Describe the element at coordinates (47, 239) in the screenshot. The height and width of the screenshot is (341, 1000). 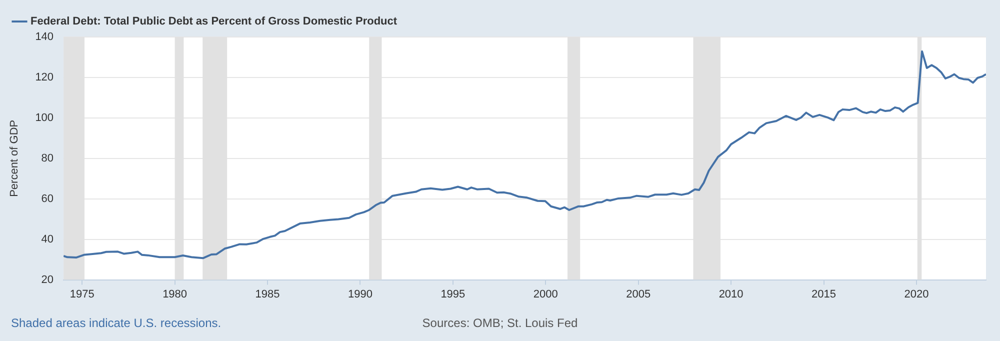
I see `y-tick-label: 40` at that location.